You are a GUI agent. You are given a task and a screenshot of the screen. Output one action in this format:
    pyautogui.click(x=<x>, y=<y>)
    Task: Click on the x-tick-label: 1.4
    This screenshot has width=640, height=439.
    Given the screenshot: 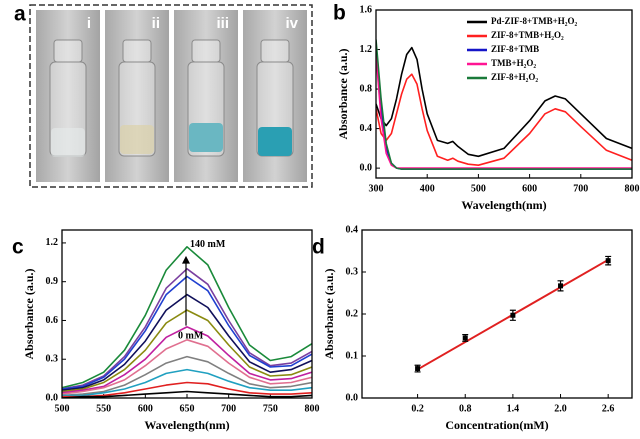 What is the action you would take?
    pyautogui.click(x=513, y=408)
    